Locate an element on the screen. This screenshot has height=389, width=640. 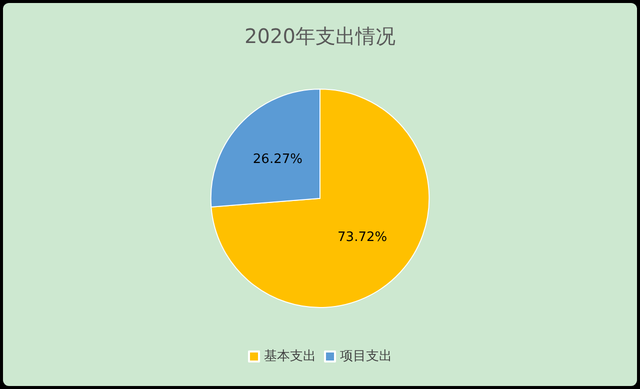
data-label: 73.72% is located at coordinates (363, 237).